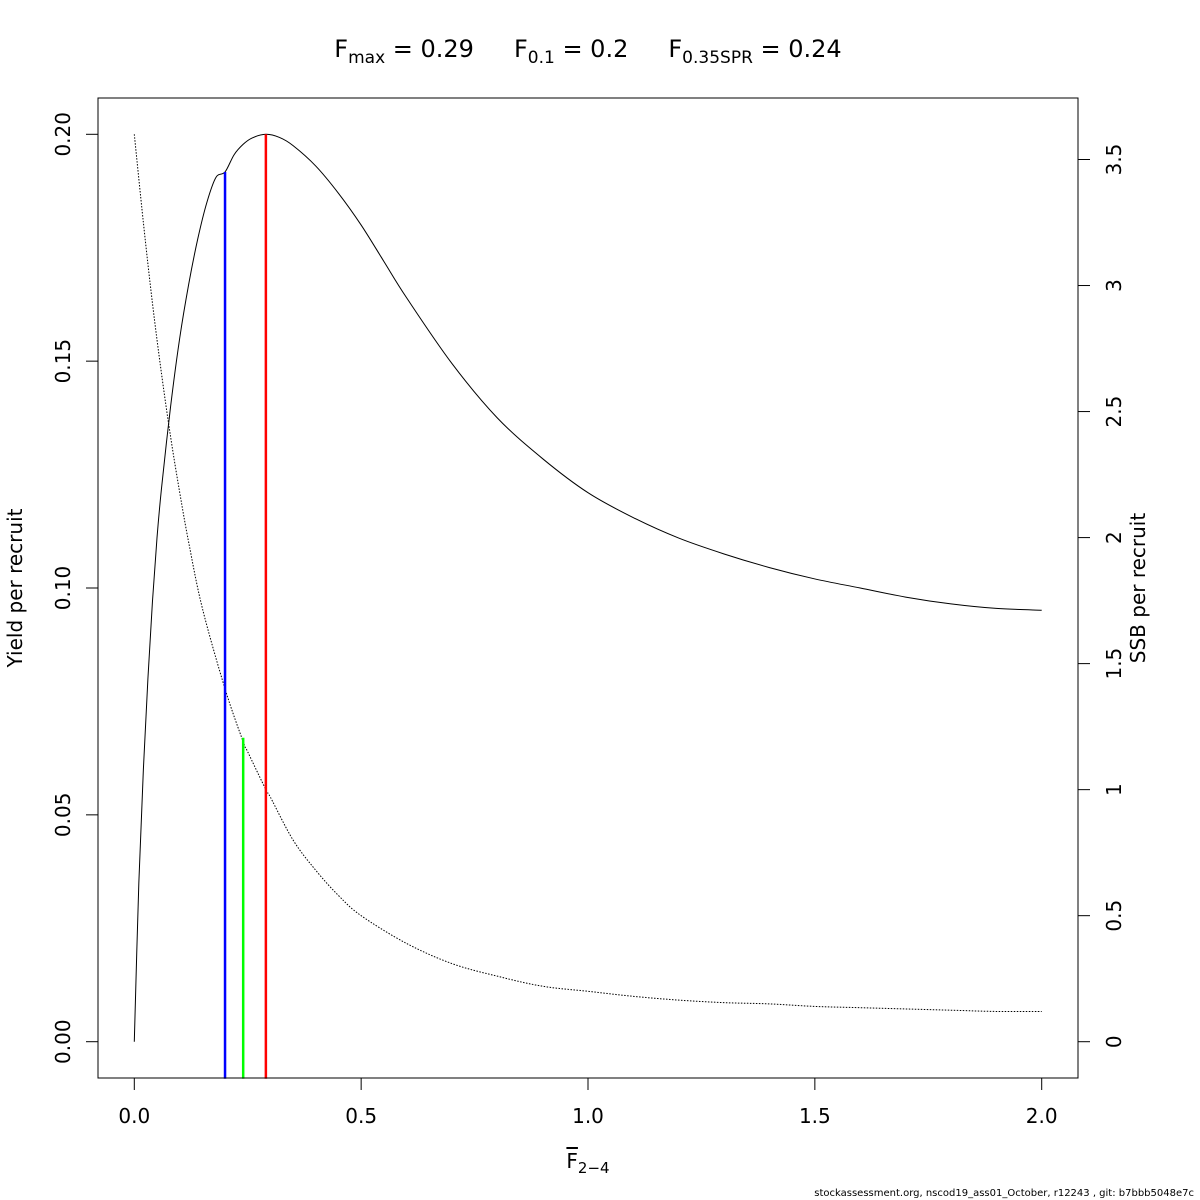  I want to click on x-axis-label: F2−4, so click(587, 1163).